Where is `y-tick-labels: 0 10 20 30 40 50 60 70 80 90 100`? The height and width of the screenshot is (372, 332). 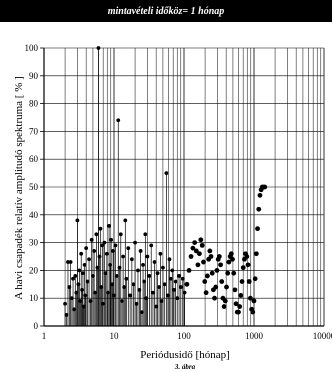 y-tick-labels: 0 10 20 30 40 50 60 70 80 90 100 is located at coordinates (34, 187).